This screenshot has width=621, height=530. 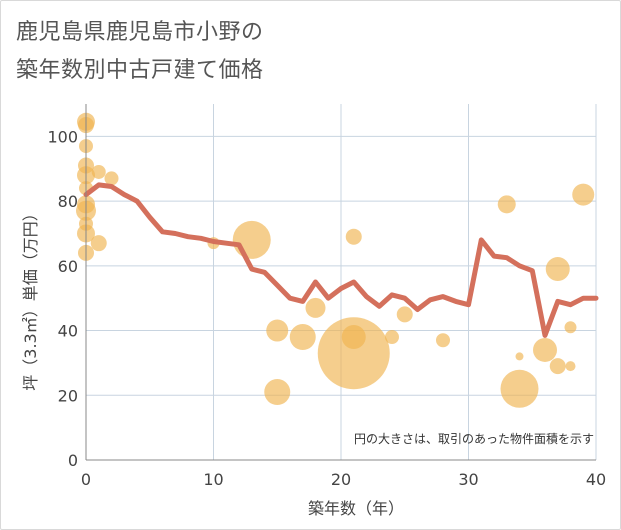 What do you see at coordinates (86, 479) in the screenshot?
I see `x-tick-label: 0` at bounding box center [86, 479].